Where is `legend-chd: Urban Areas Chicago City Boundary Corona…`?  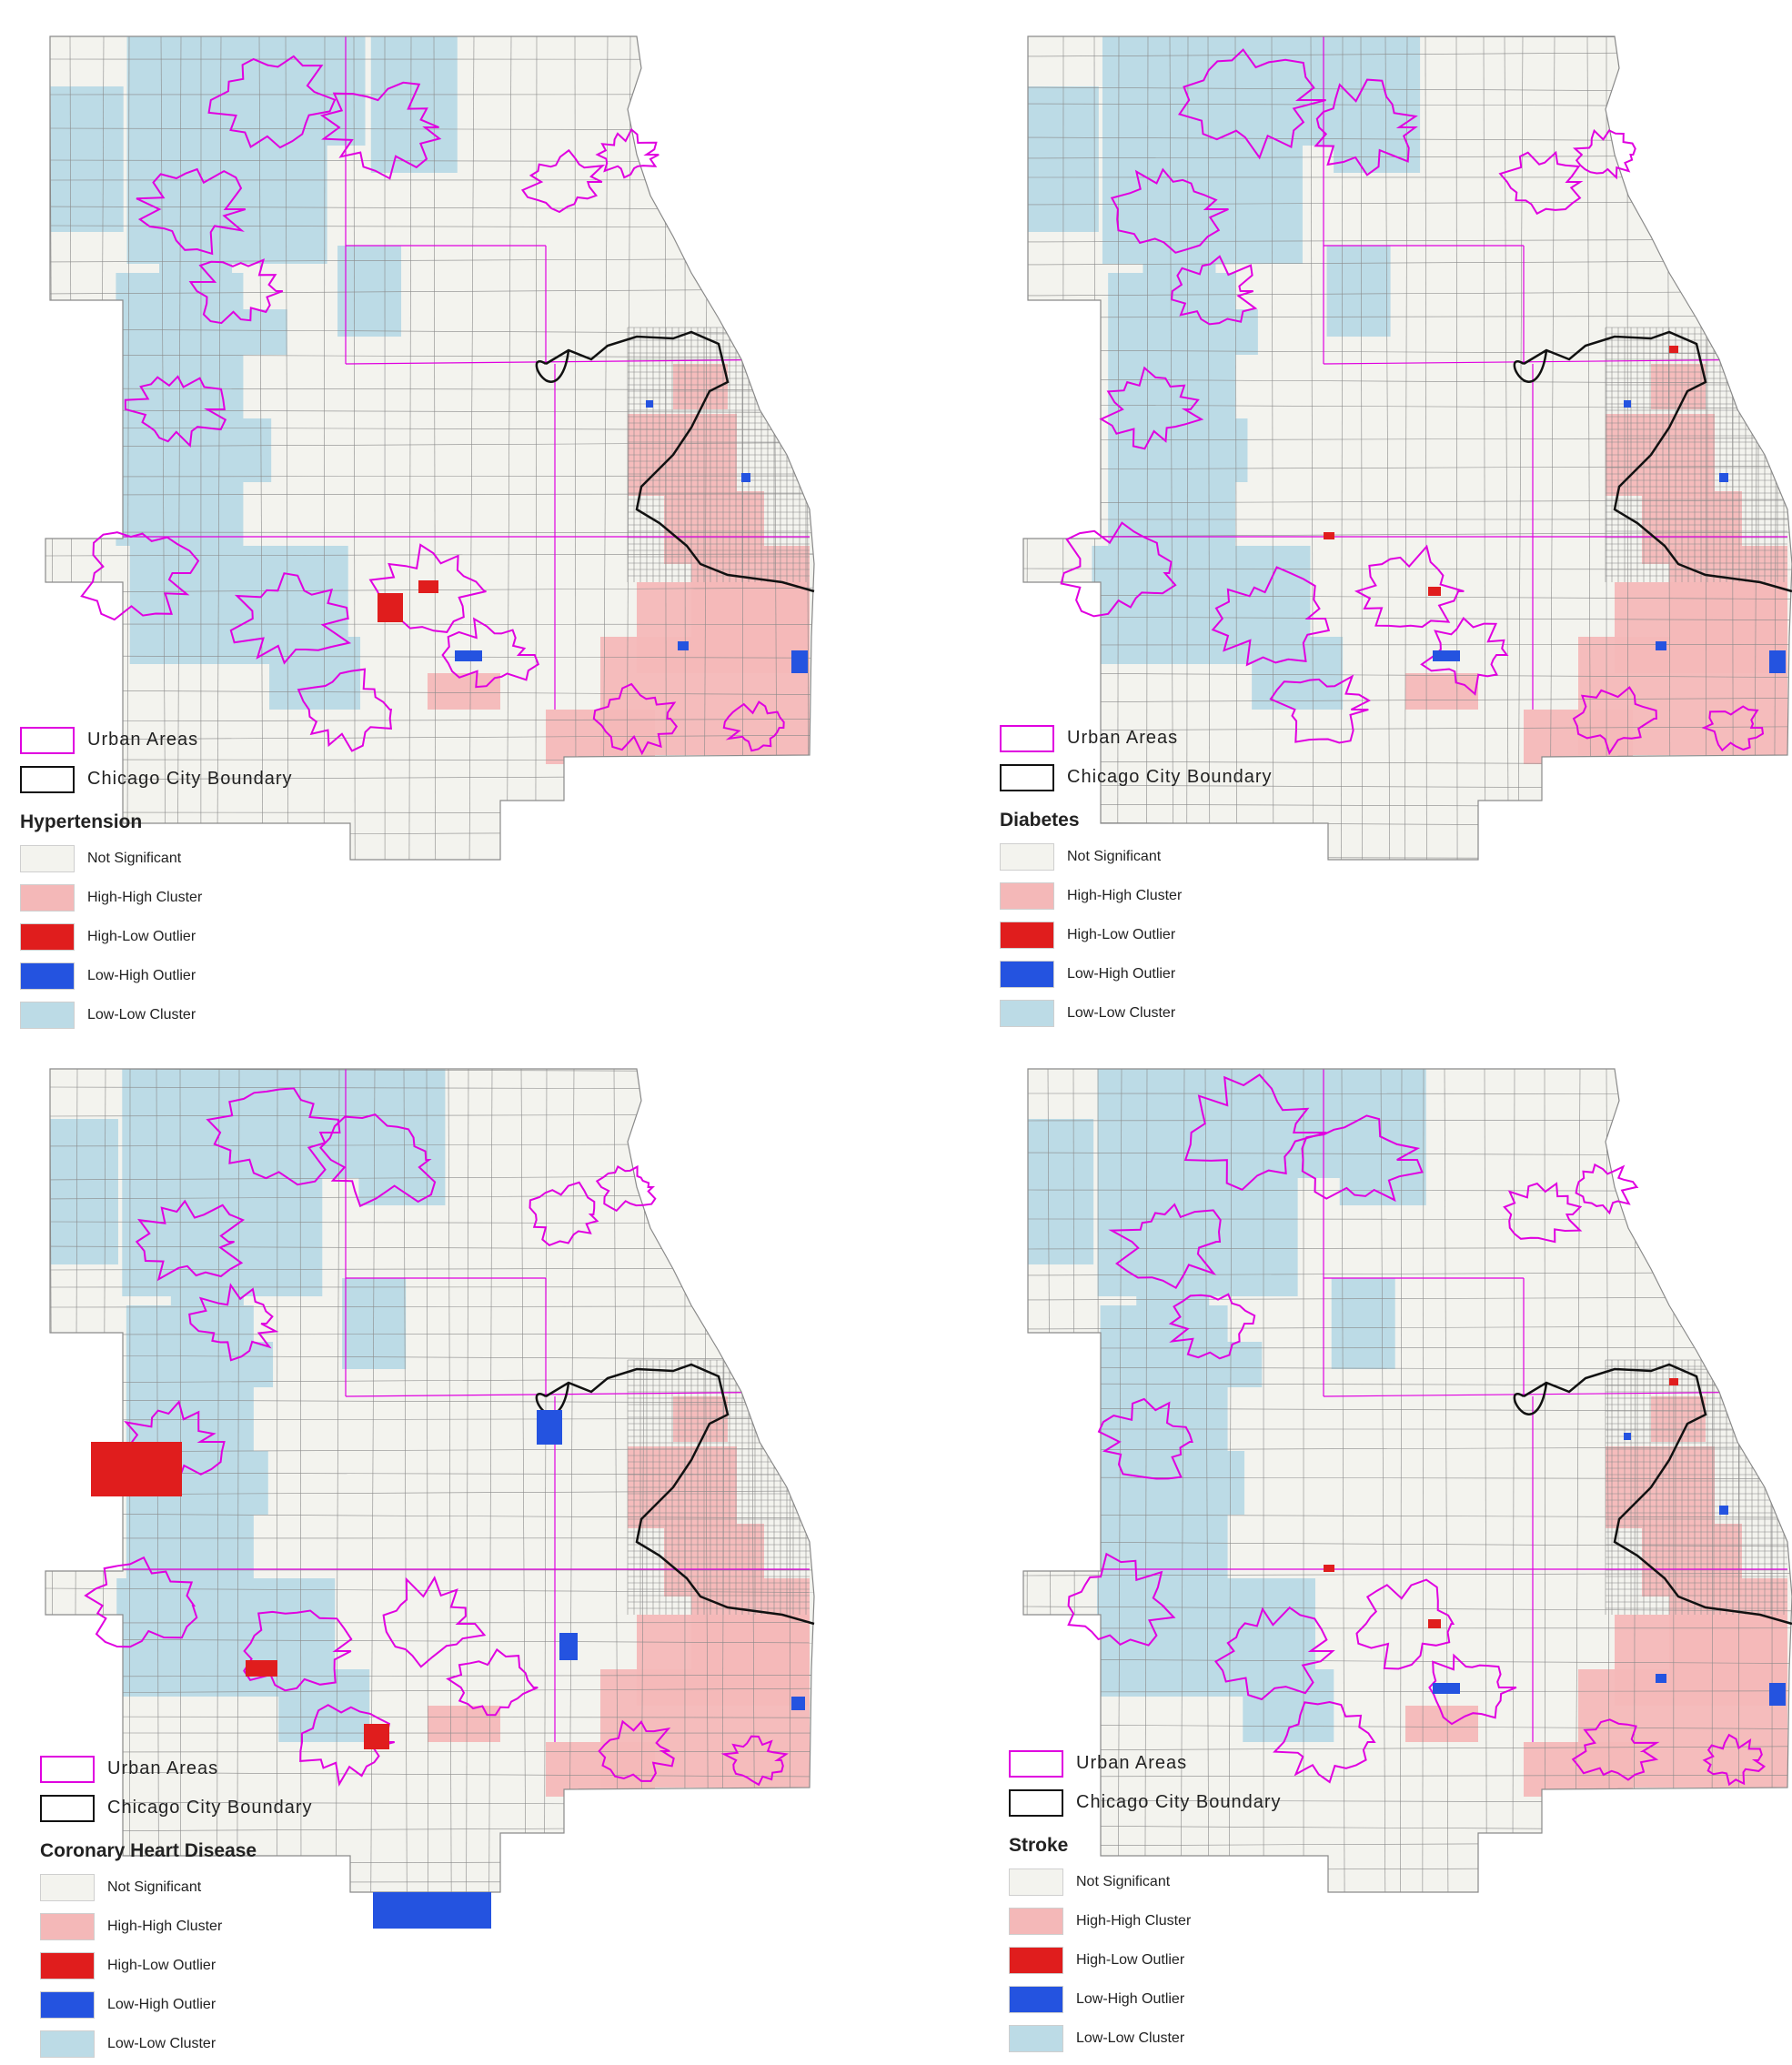
legend-chd: Urban Areas Chicago City Boundary Corona… is located at coordinates (177, 1906).